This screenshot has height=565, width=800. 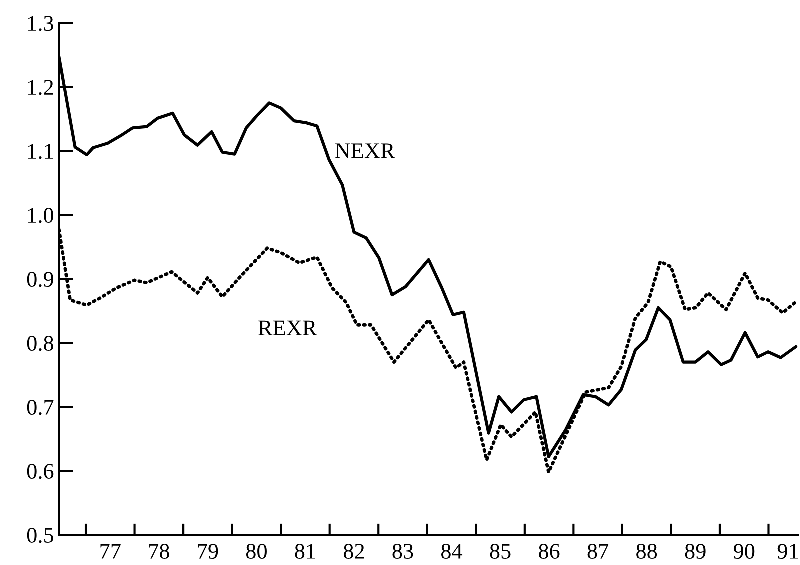 I want to click on x-tick-label: 87, so click(x=598, y=552).